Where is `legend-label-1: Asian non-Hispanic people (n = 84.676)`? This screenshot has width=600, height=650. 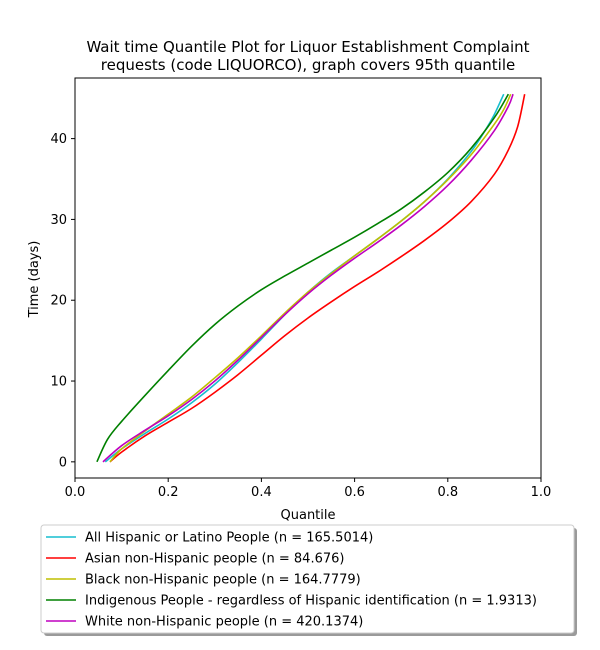 legend-label-1: Asian non-Hispanic people (n = 84.676) is located at coordinates (214, 559).